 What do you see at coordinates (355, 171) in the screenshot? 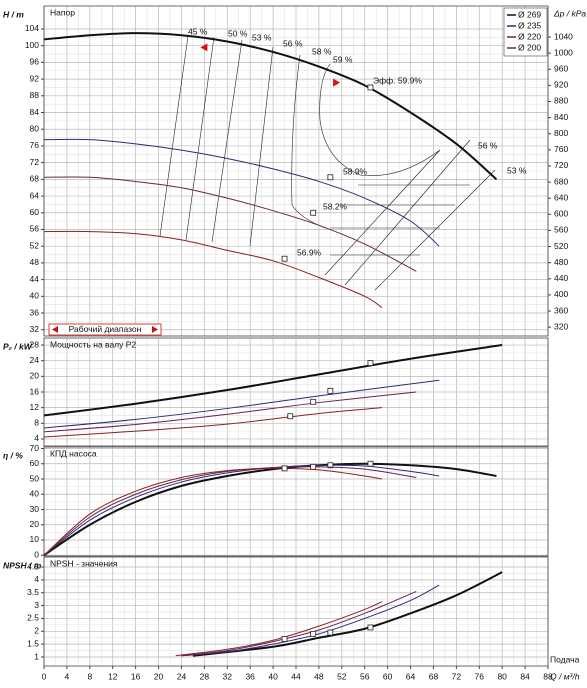
I see `annotation: 58.9%` at bounding box center [355, 171].